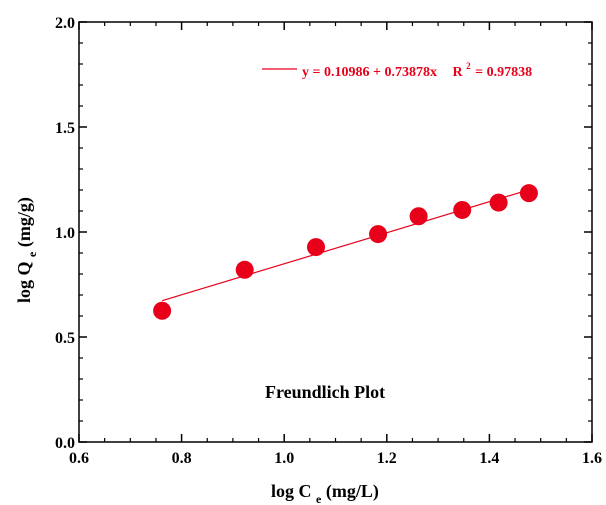 The image size is (606, 505). I want to click on y-axis-title-unit: (mg/g), so click(24, 222).